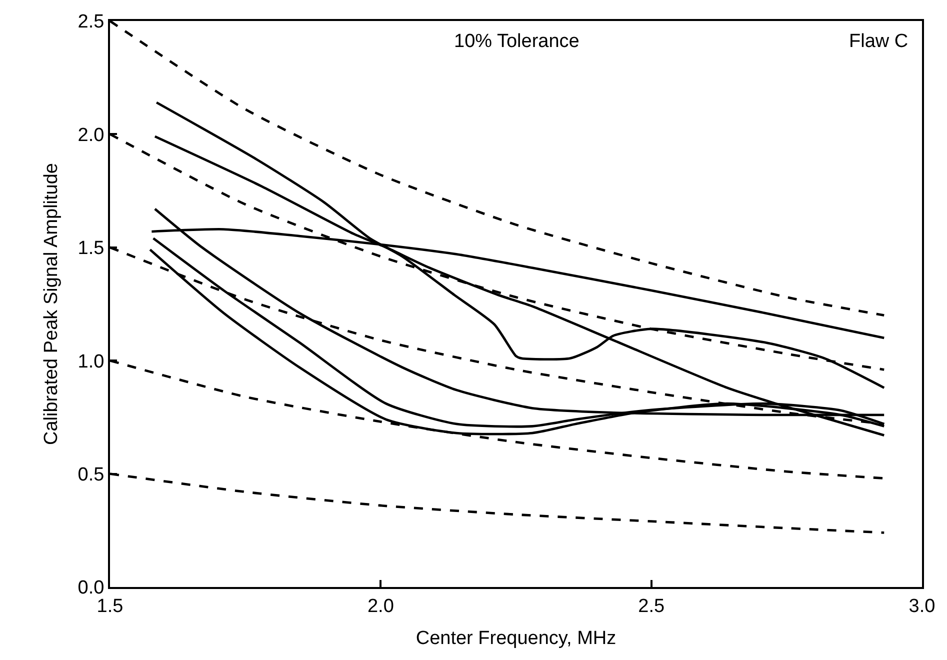  What do you see at coordinates (91, 249) in the screenshot?
I see `y-tick-label: 1.5` at bounding box center [91, 249].